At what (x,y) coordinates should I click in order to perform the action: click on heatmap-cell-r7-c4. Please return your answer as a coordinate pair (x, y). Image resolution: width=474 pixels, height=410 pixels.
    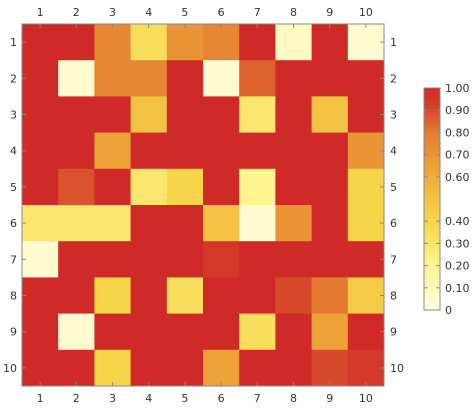
    Looking at the image, I should click on (149, 259).